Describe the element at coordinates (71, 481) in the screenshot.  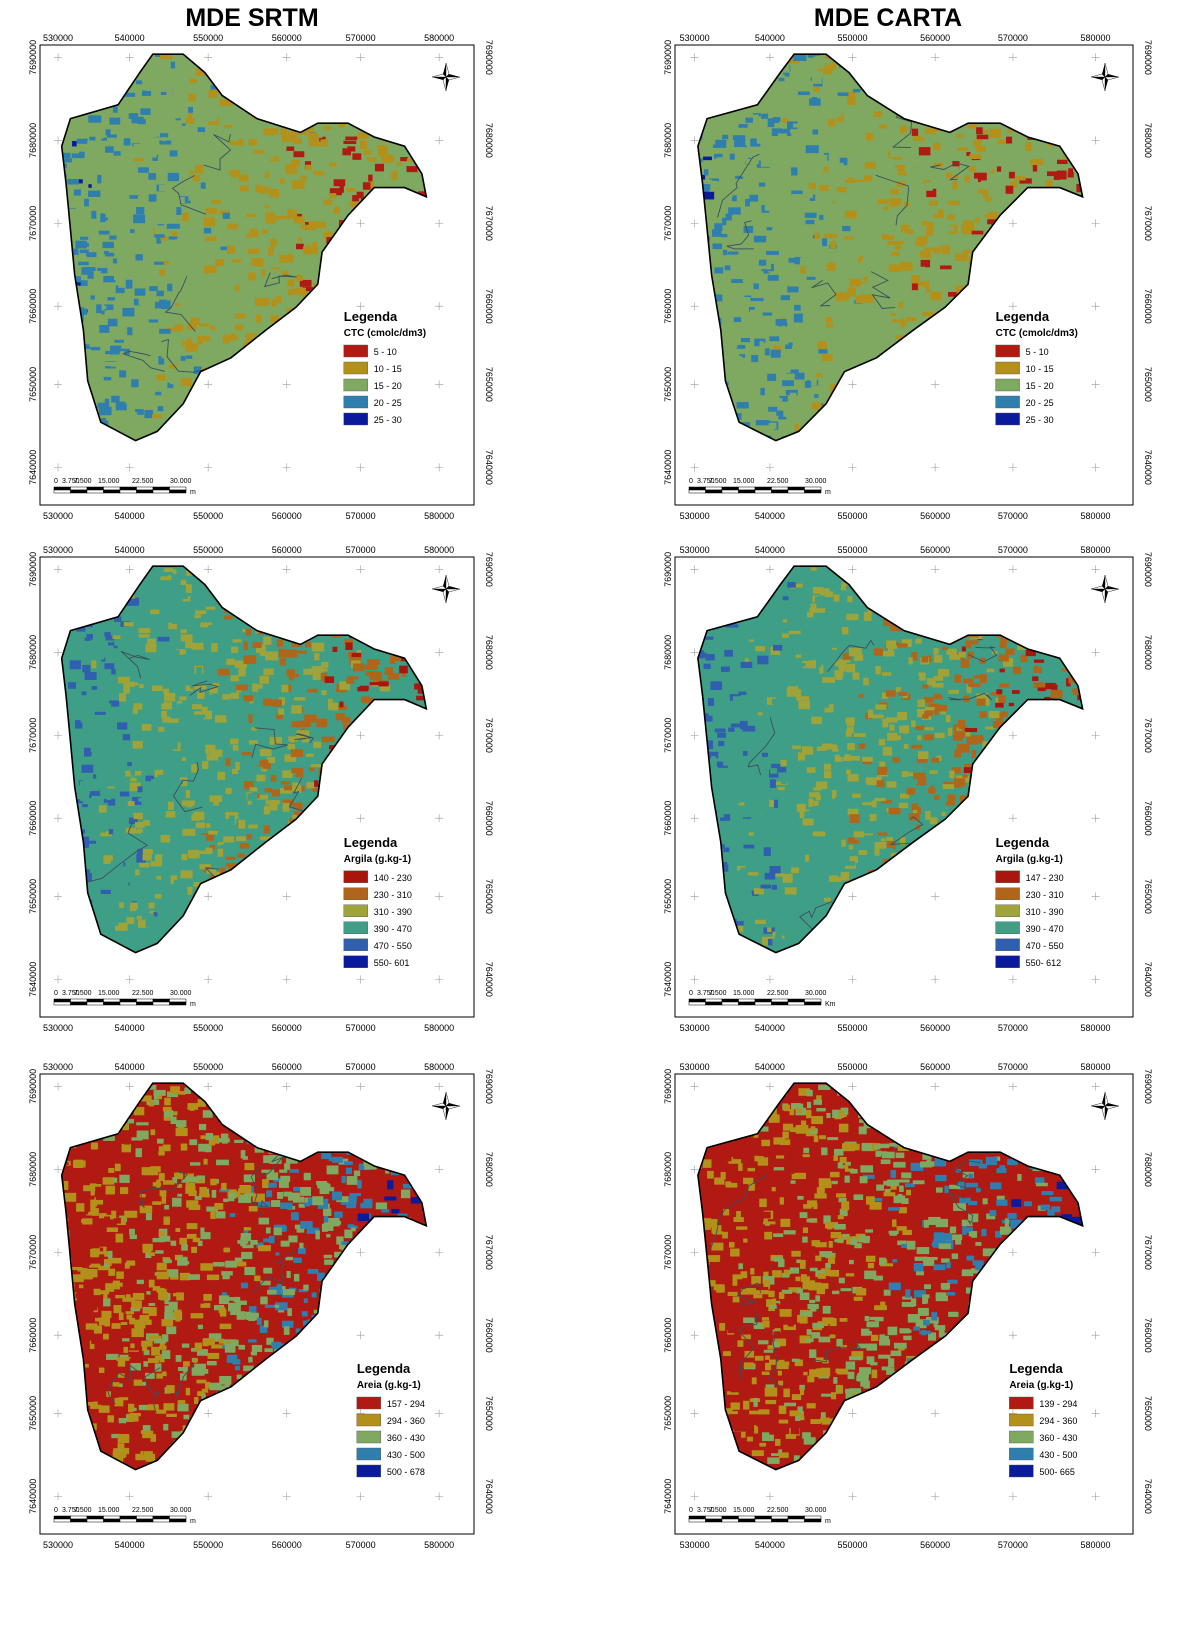
I see `scale-label: 3.750` at that location.